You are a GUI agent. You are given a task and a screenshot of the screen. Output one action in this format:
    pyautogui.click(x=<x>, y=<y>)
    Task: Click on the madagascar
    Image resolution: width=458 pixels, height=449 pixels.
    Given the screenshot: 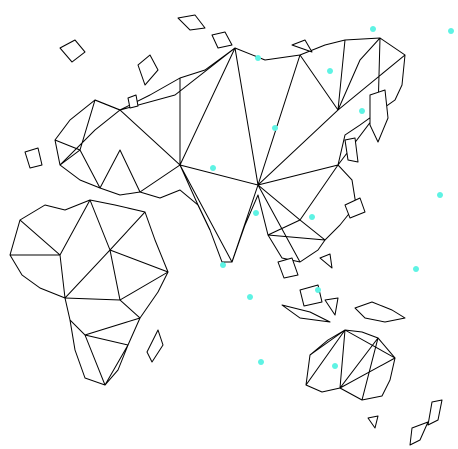 What is the action you would take?
    pyautogui.click(x=155, y=346)
    